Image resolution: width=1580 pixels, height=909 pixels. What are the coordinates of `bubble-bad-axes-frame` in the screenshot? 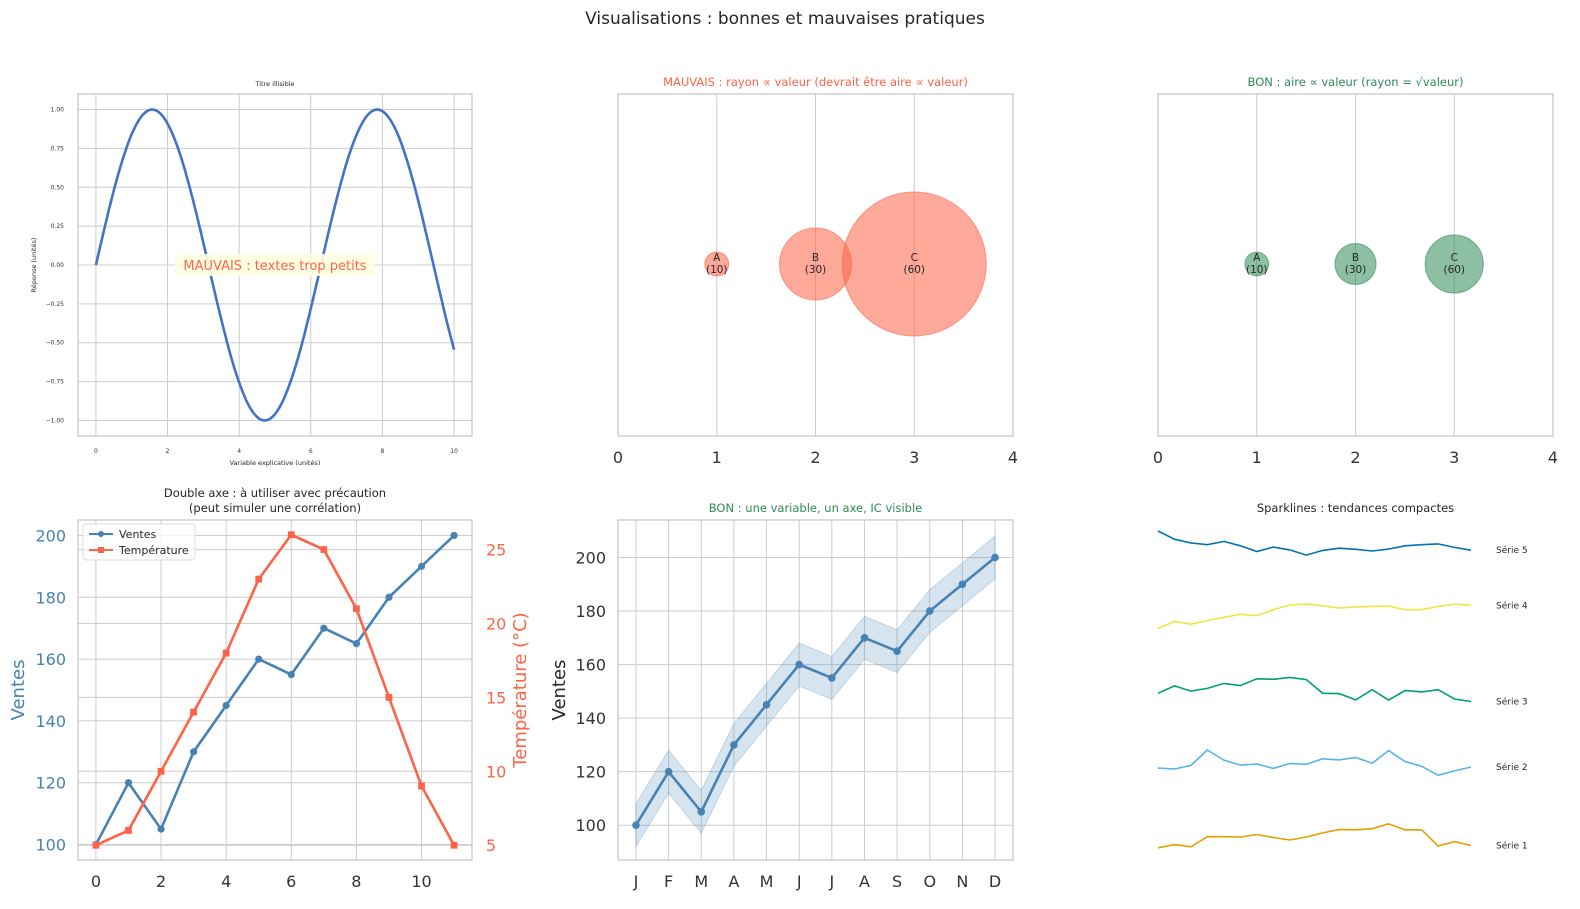 It's located at (815, 265).